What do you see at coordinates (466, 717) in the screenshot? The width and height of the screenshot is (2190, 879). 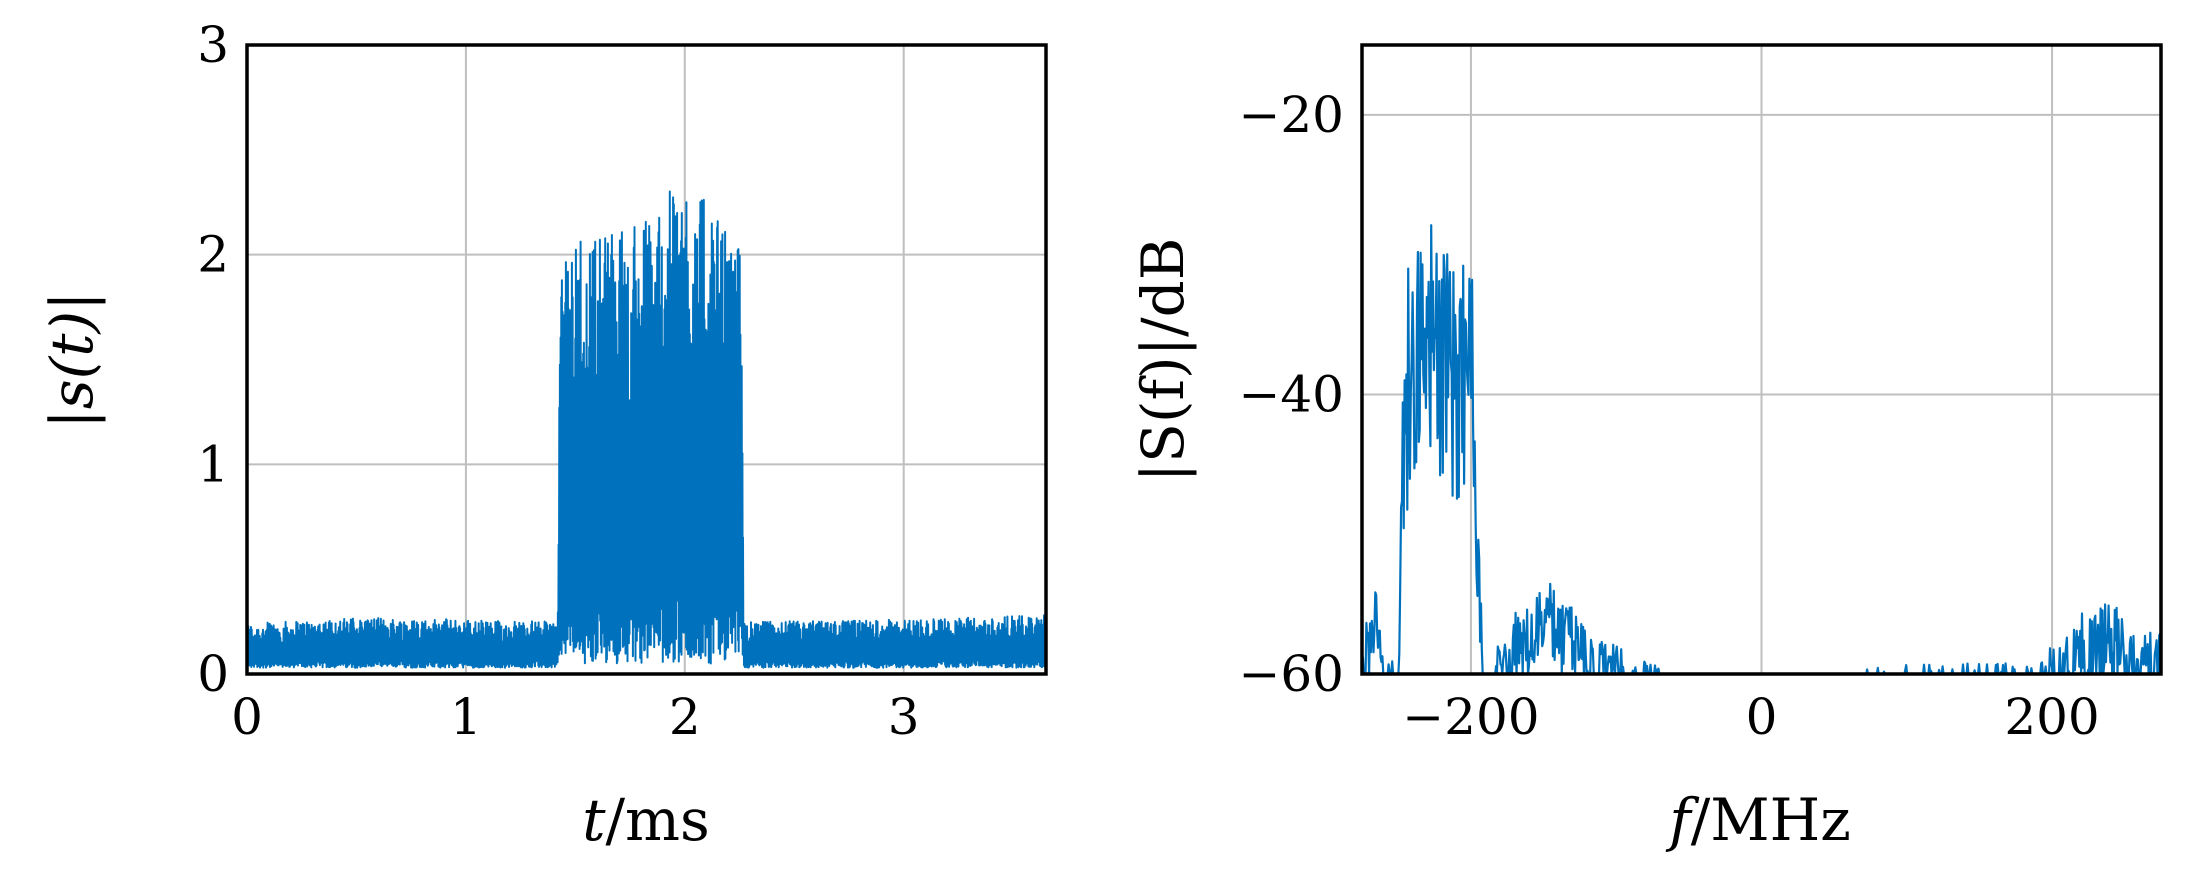 I see `left-x-tick-label: 1` at bounding box center [466, 717].